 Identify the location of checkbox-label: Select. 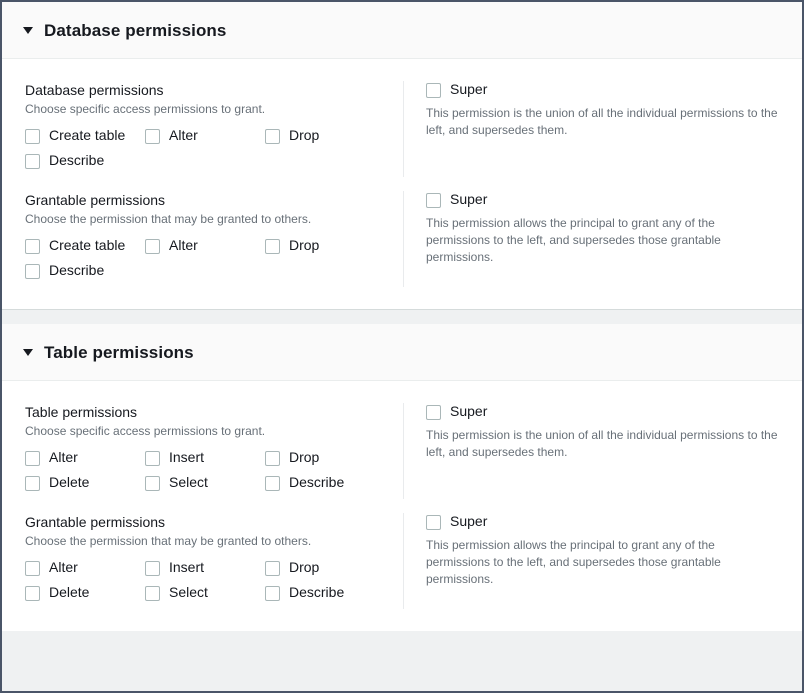
(188, 592).